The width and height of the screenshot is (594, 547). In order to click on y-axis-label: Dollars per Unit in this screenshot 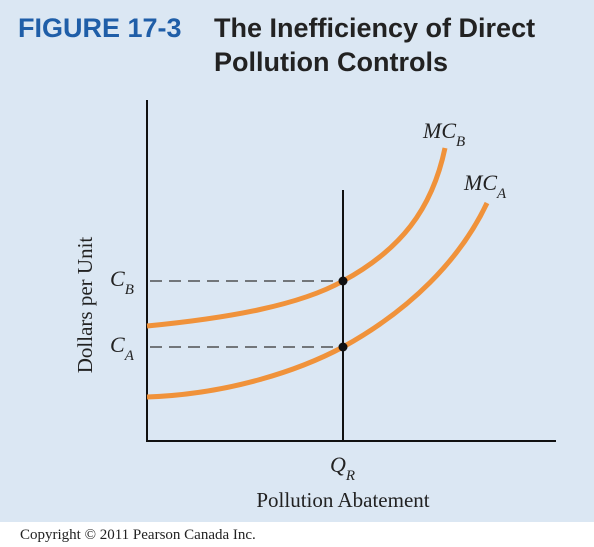, I will do `click(85, 305)`.